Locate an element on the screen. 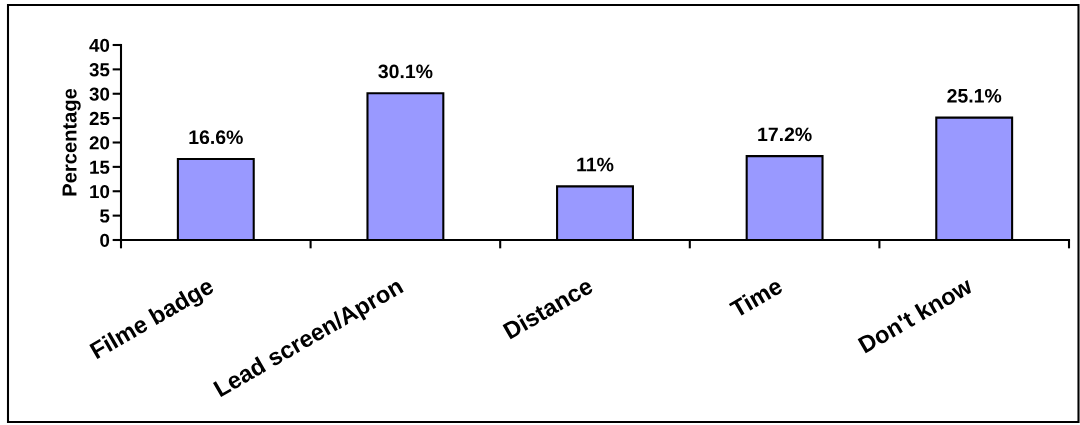  y-tick-label: 25 is located at coordinates (99, 118).